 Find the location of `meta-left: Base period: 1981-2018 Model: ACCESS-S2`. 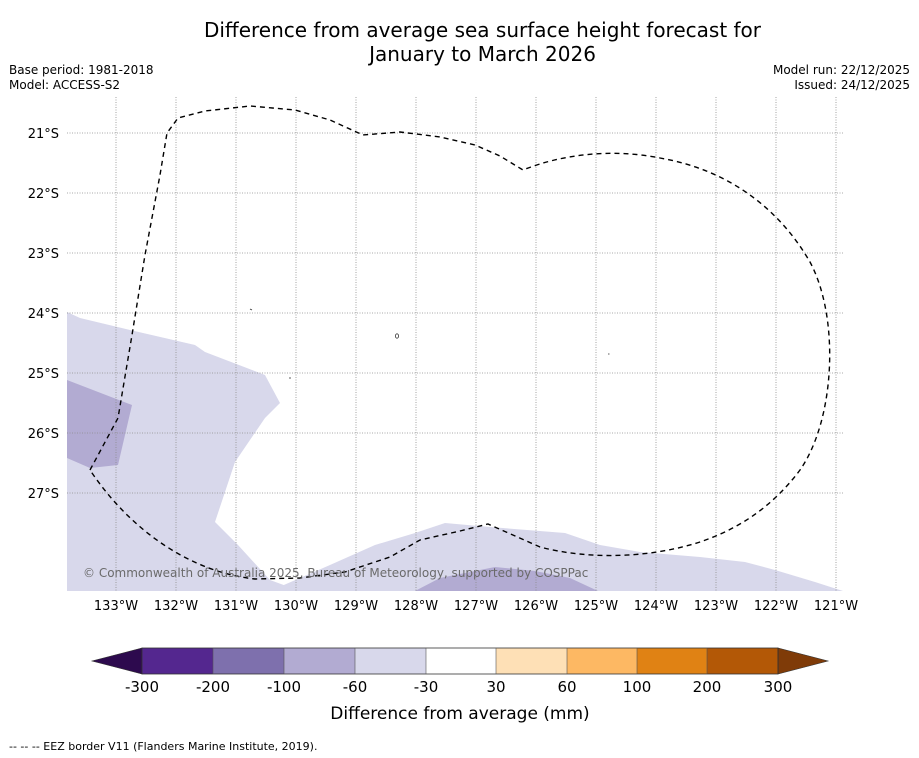

meta-left: Base period: 1981-2018 Model: ACCESS-S2 is located at coordinates (81, 78).